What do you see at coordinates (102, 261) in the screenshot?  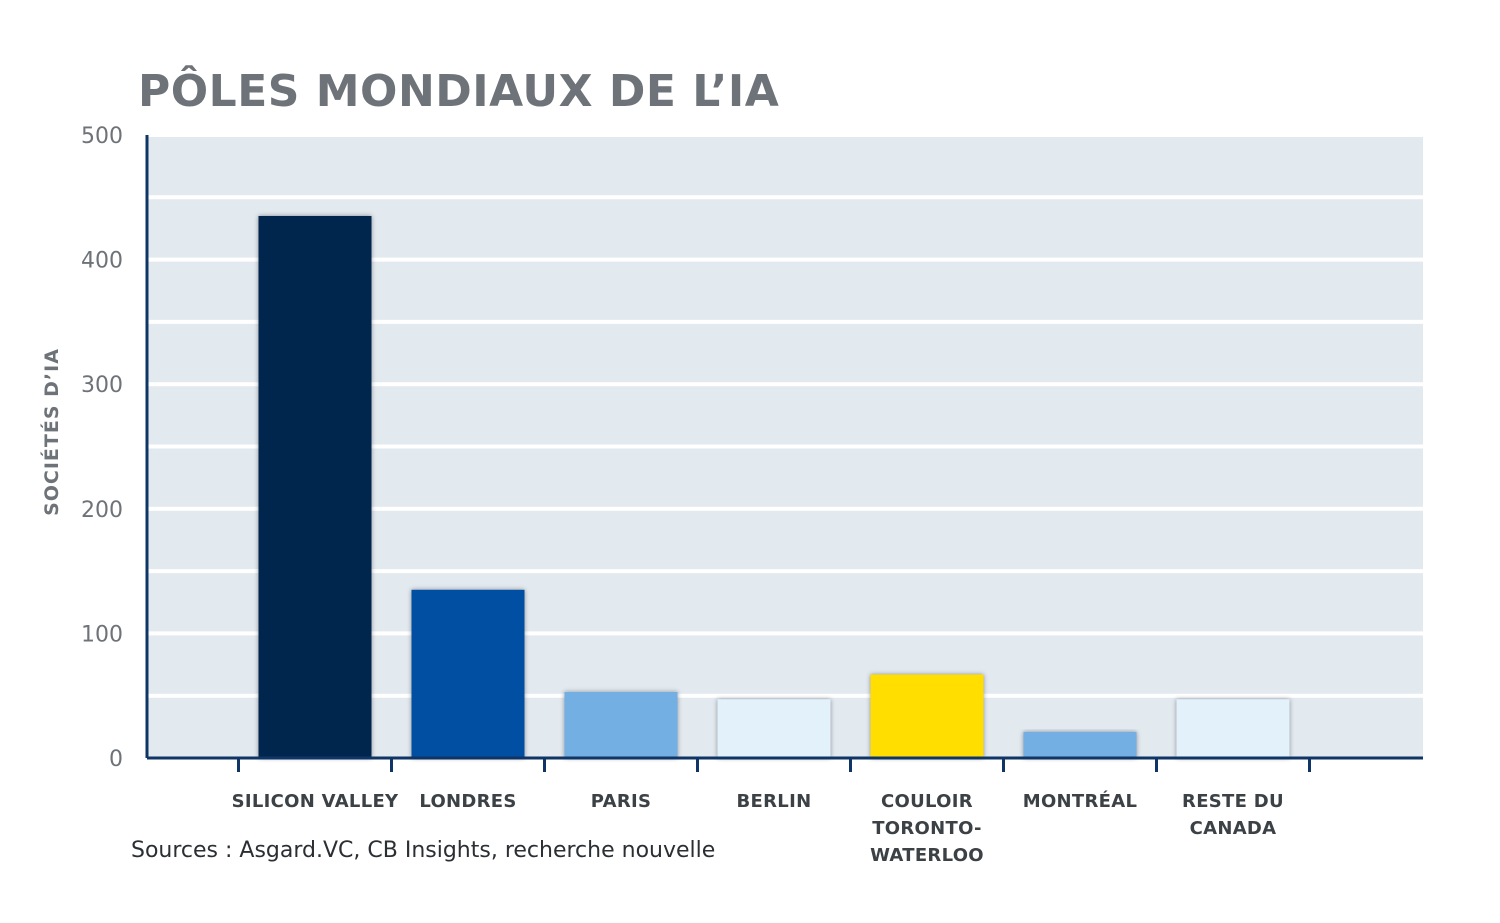 I see `y-tick-label: 400` at bounding box center [102, 261].